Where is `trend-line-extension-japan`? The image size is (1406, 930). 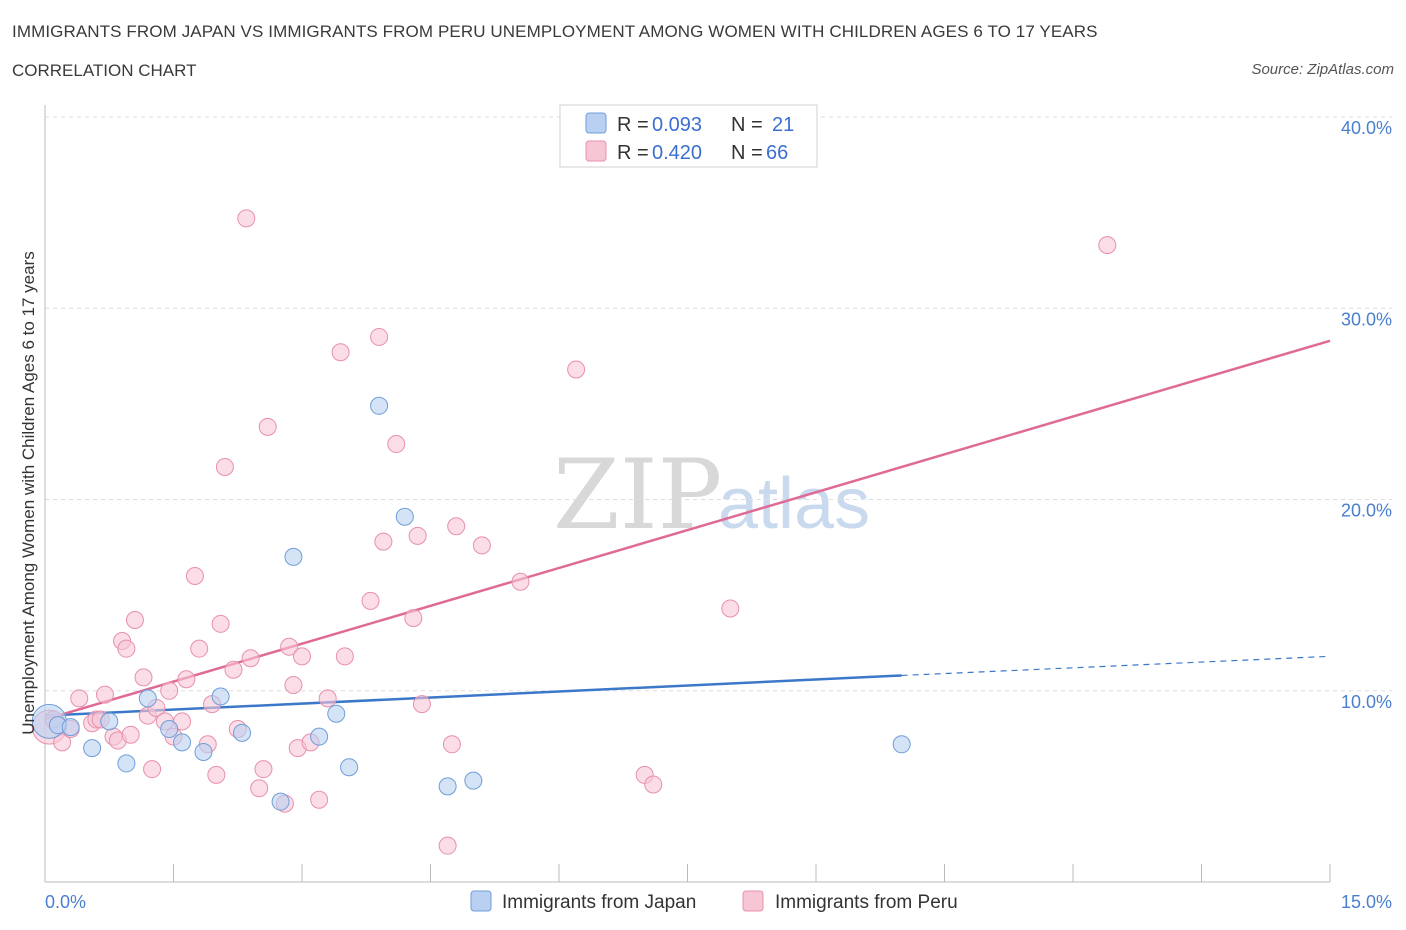 trend-line-extension-japan is located at coordinates (1116, 666).